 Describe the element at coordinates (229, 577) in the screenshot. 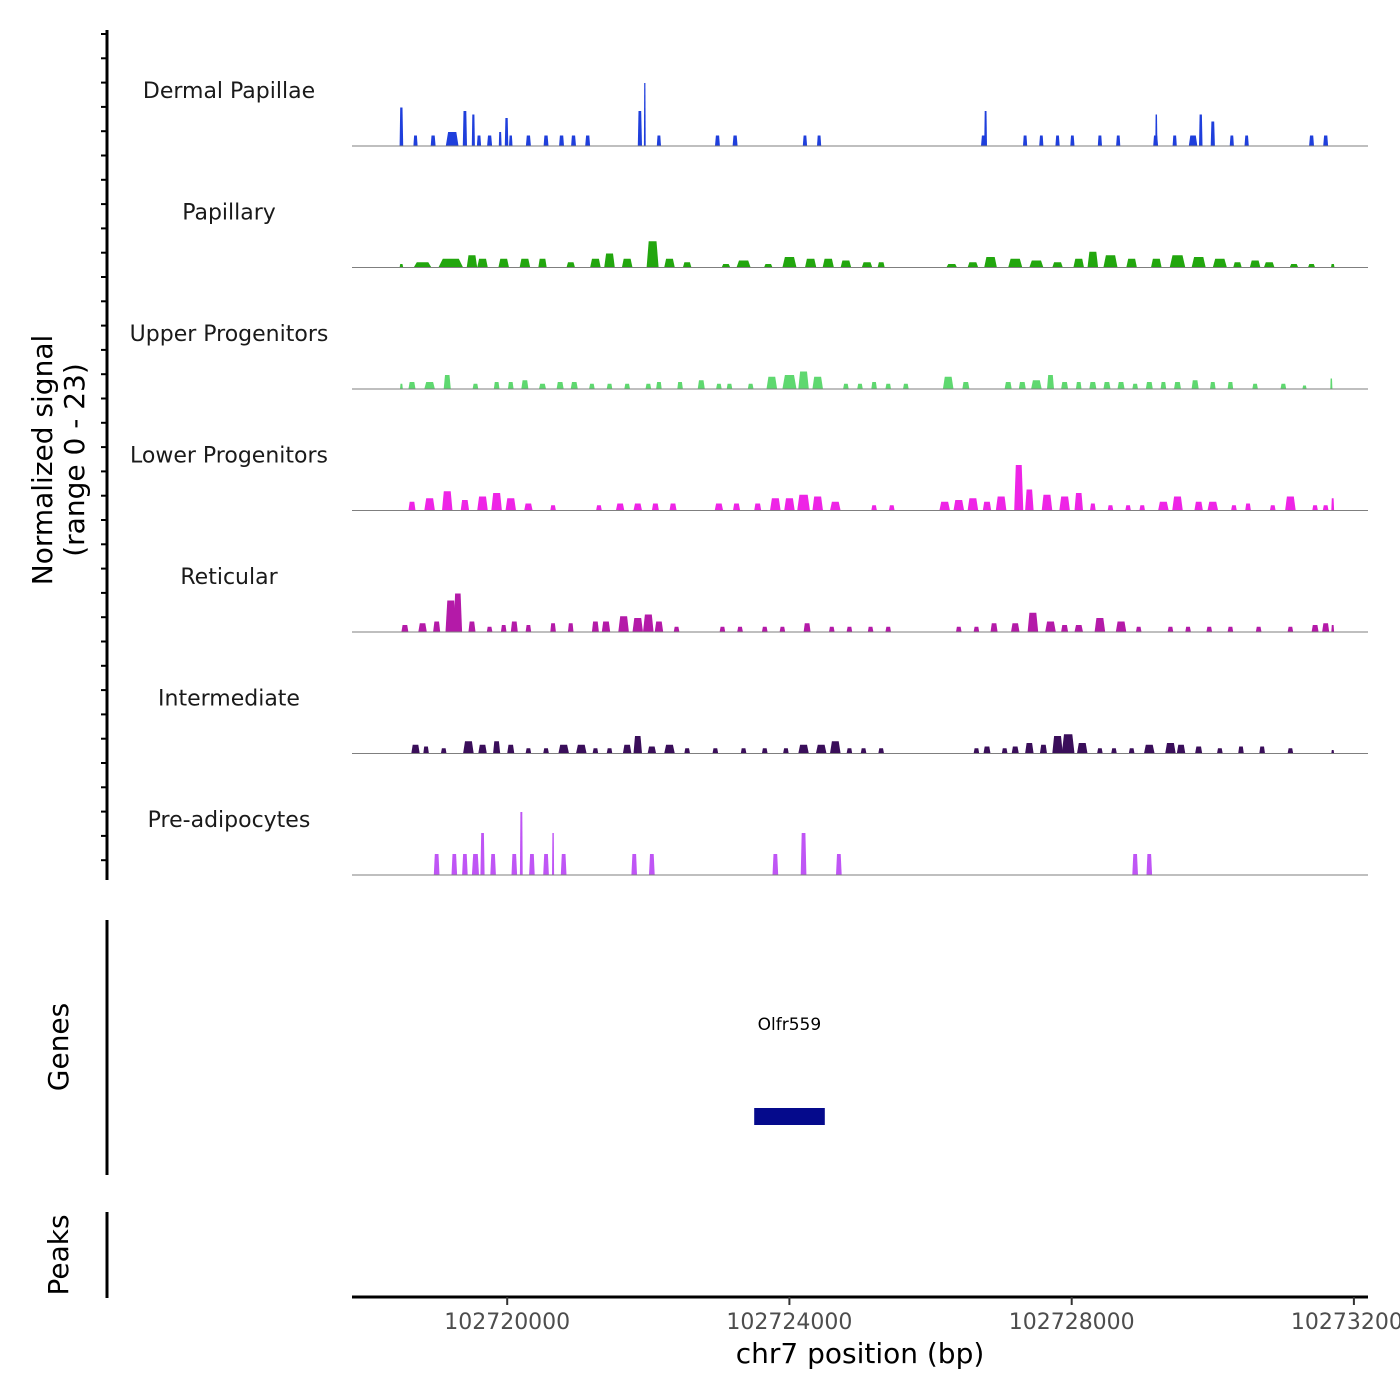

I see `coverage-track-label: Reticular` at that location.